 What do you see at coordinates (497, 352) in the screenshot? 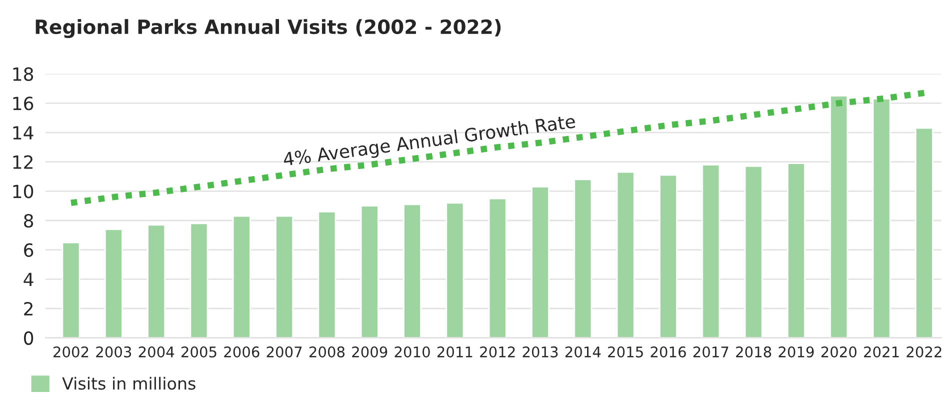
I see `x-tick-label: 2012` at bounding box center [497, 352].